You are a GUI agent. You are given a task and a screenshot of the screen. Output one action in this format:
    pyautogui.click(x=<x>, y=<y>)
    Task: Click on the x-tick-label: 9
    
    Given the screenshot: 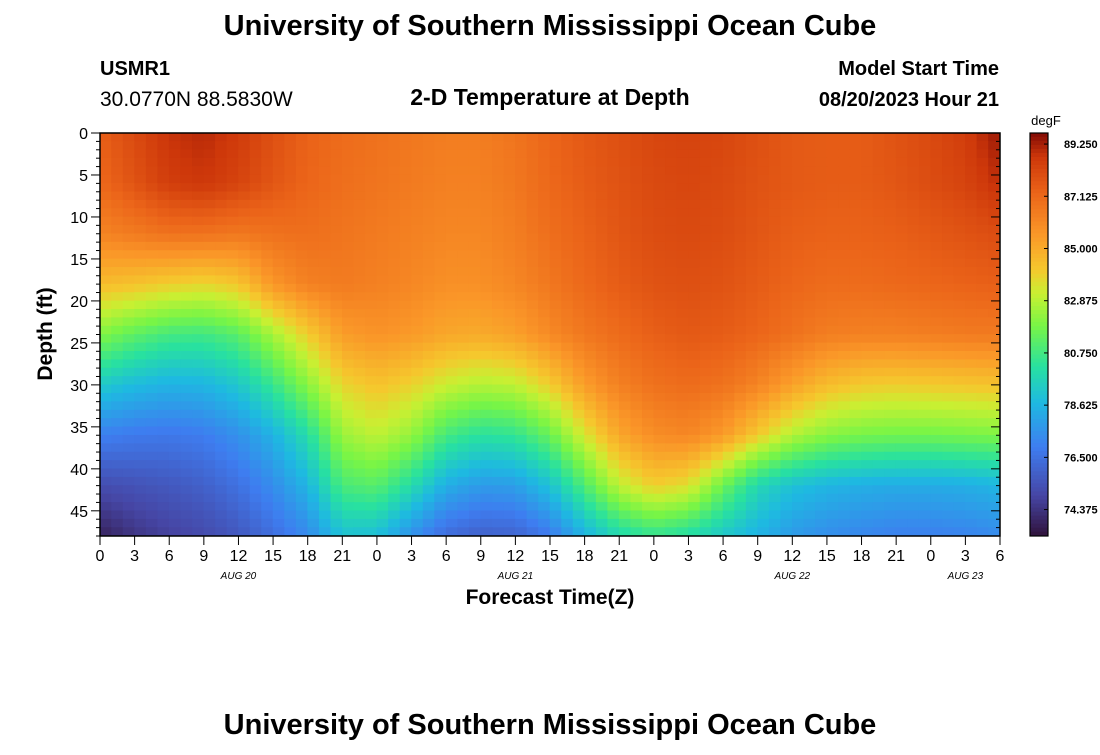 What is the action you would take?
    pyautogui.click(x=757, y=556)
    